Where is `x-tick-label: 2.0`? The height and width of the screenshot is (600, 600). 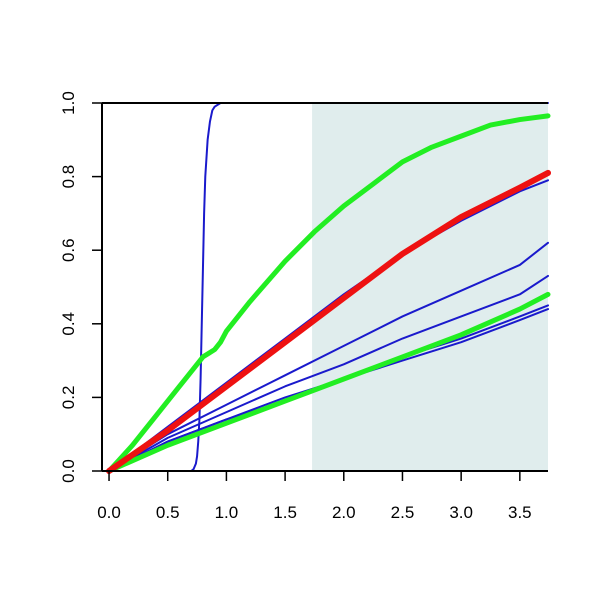 x-tick-label: 2.0 is located at coordinates (344, 512).